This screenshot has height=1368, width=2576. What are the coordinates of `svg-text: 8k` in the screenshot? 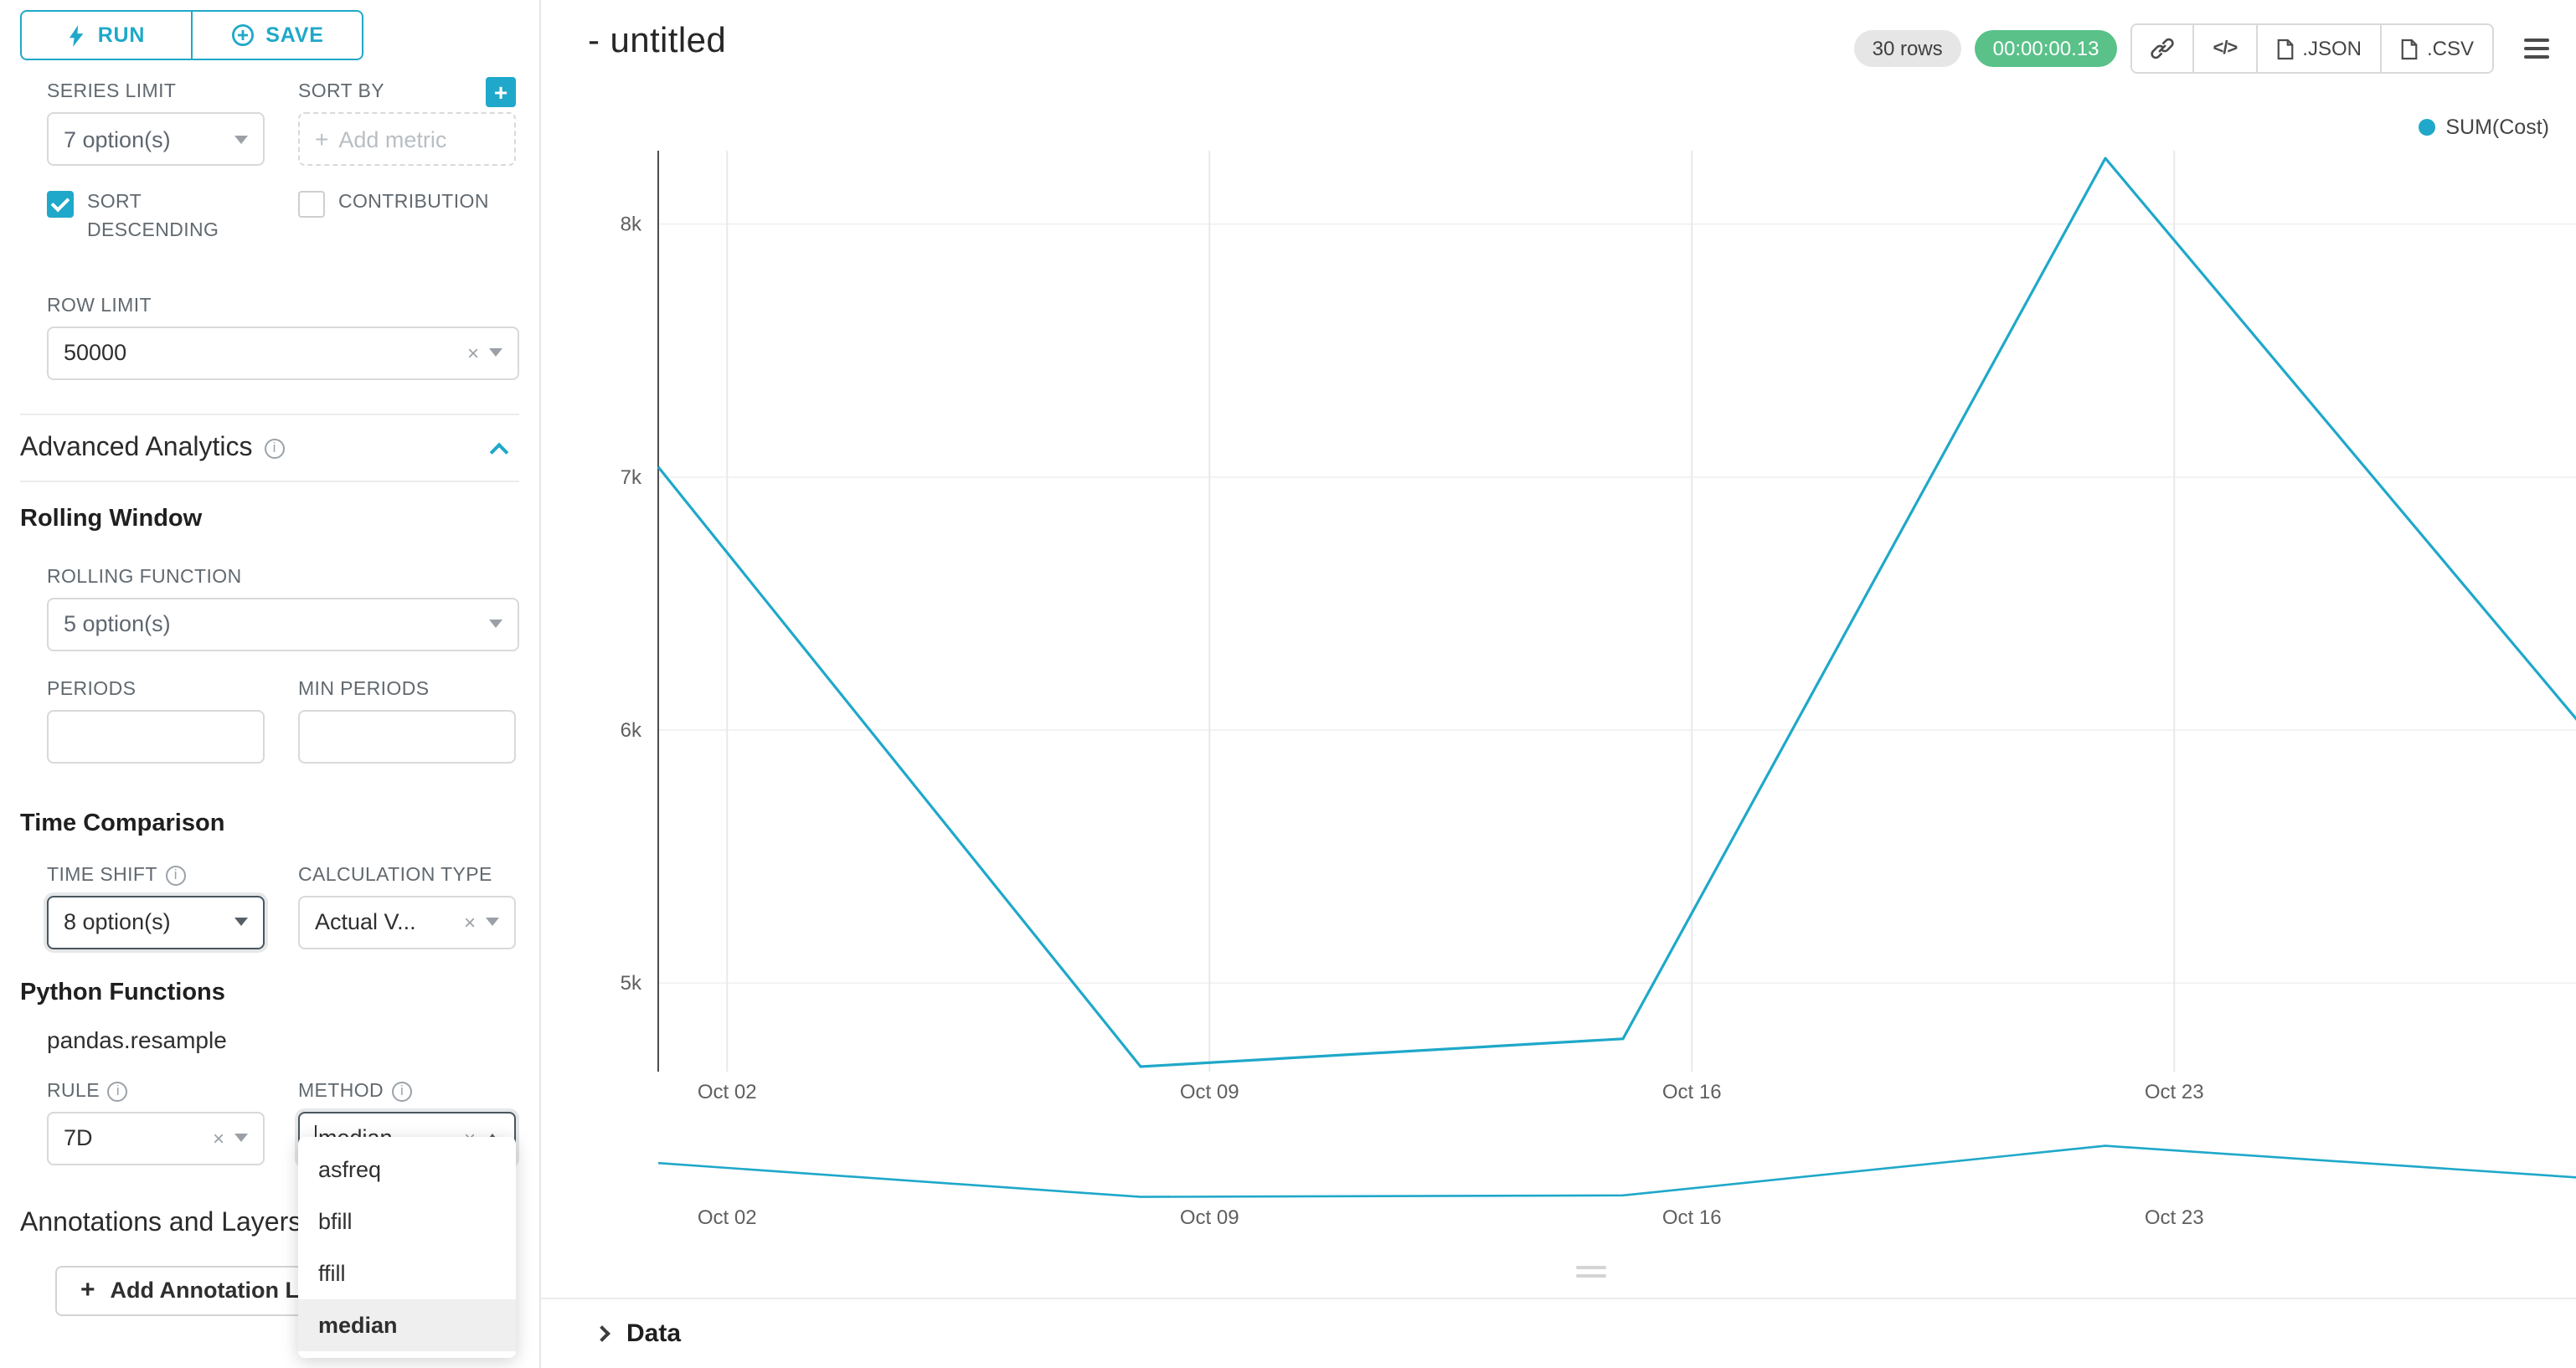 It's located at (631, 224).